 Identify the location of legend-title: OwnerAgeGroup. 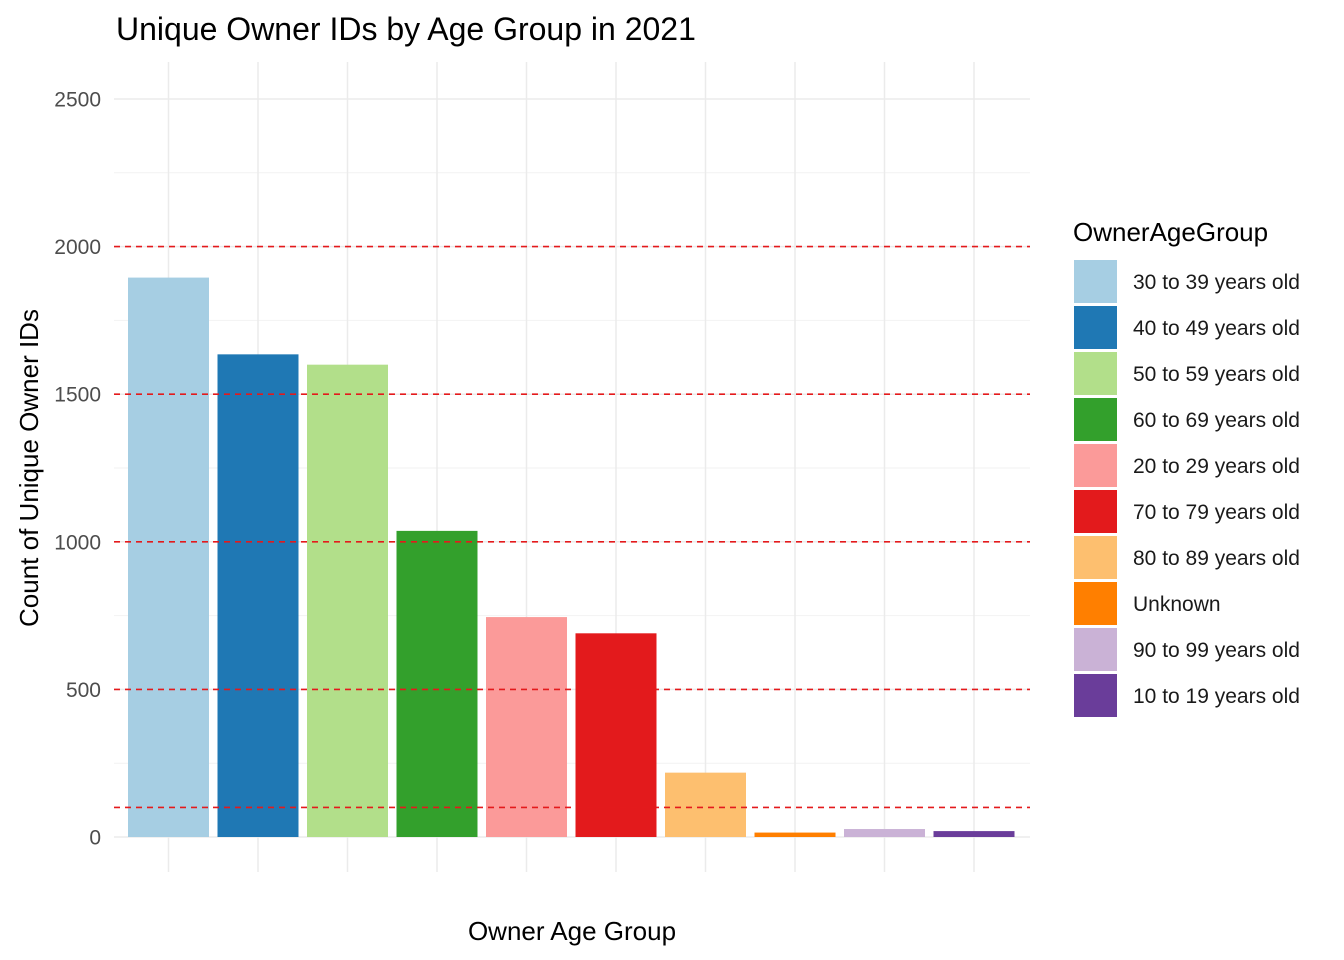
(1170, 232).